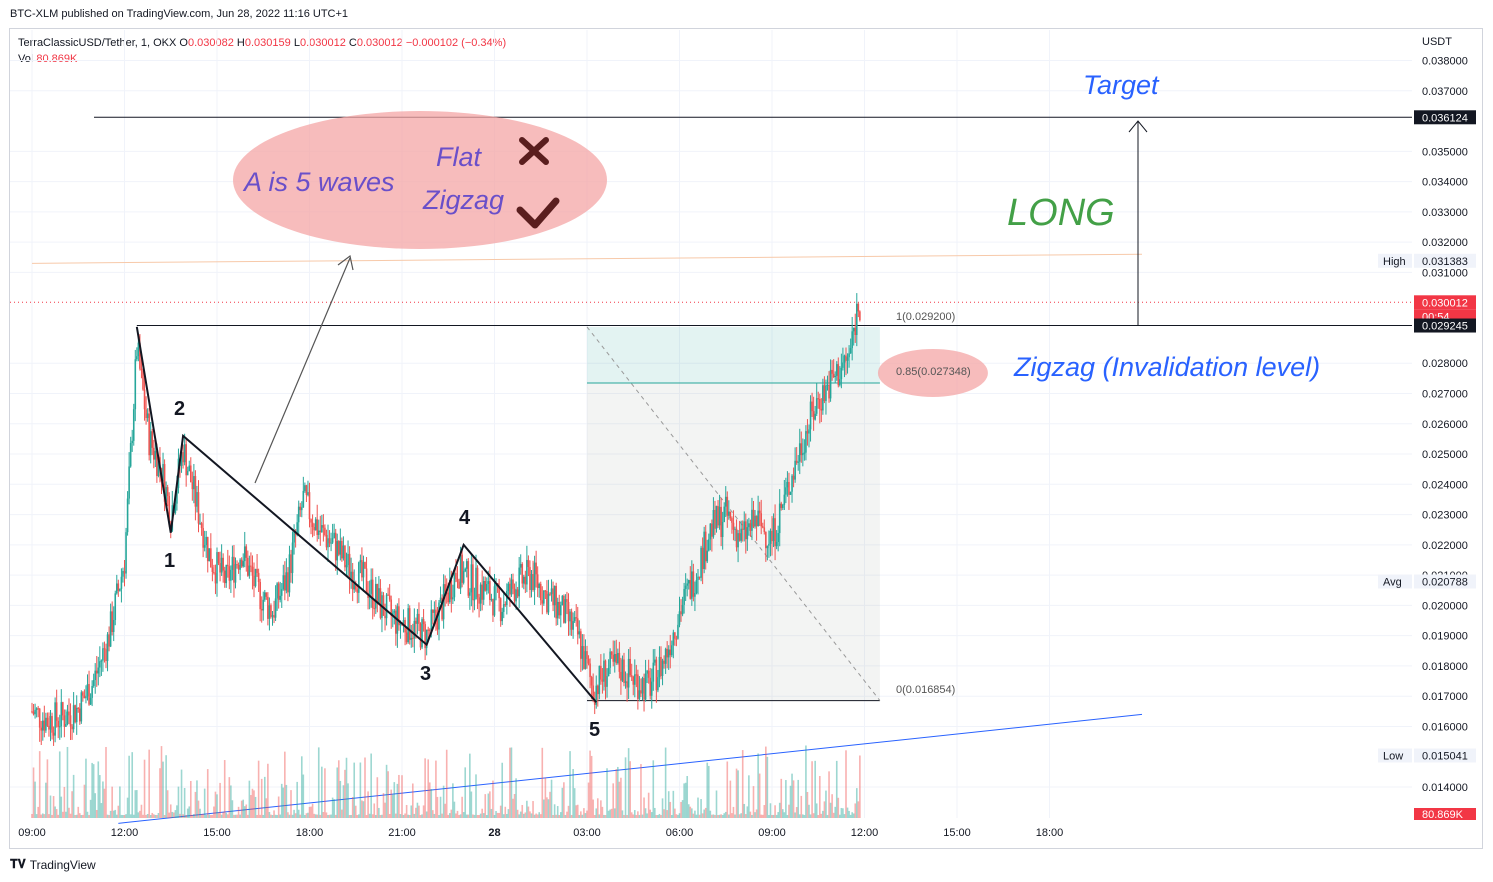  I want to click on volume-tag-bg, so click(1445, 814).